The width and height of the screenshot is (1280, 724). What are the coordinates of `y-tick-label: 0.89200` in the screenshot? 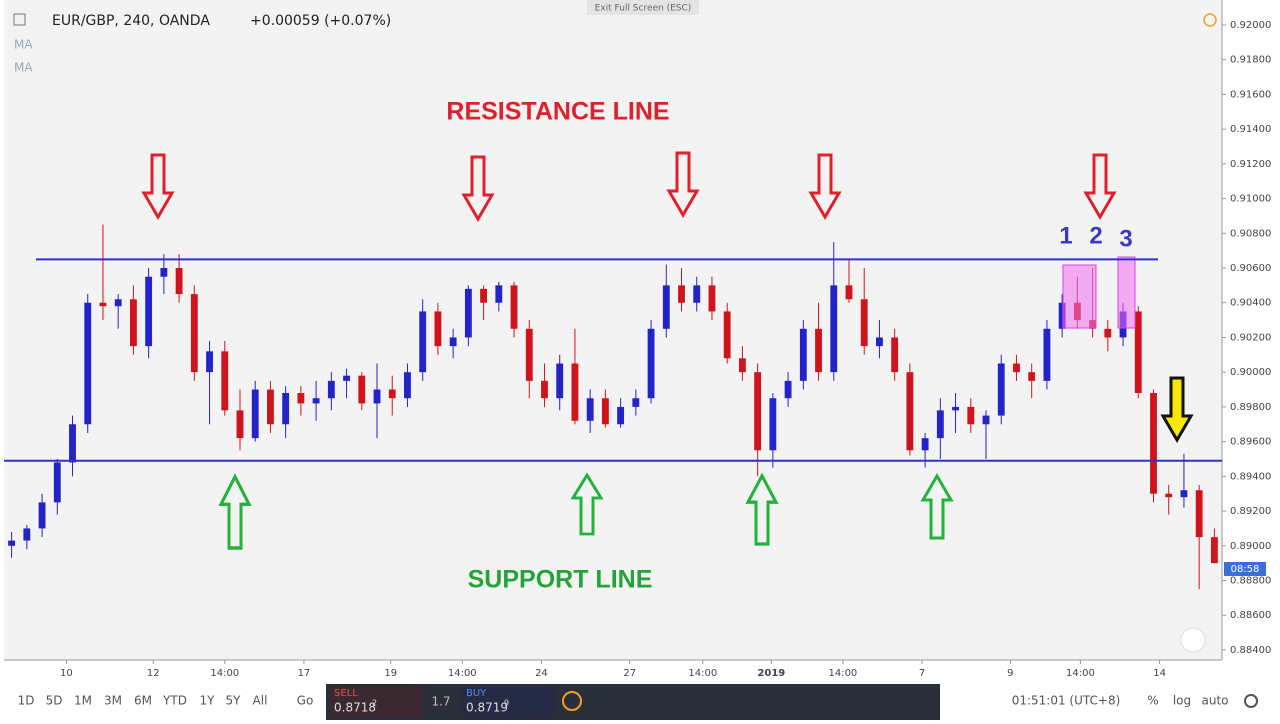 It's located at (1250, 511).